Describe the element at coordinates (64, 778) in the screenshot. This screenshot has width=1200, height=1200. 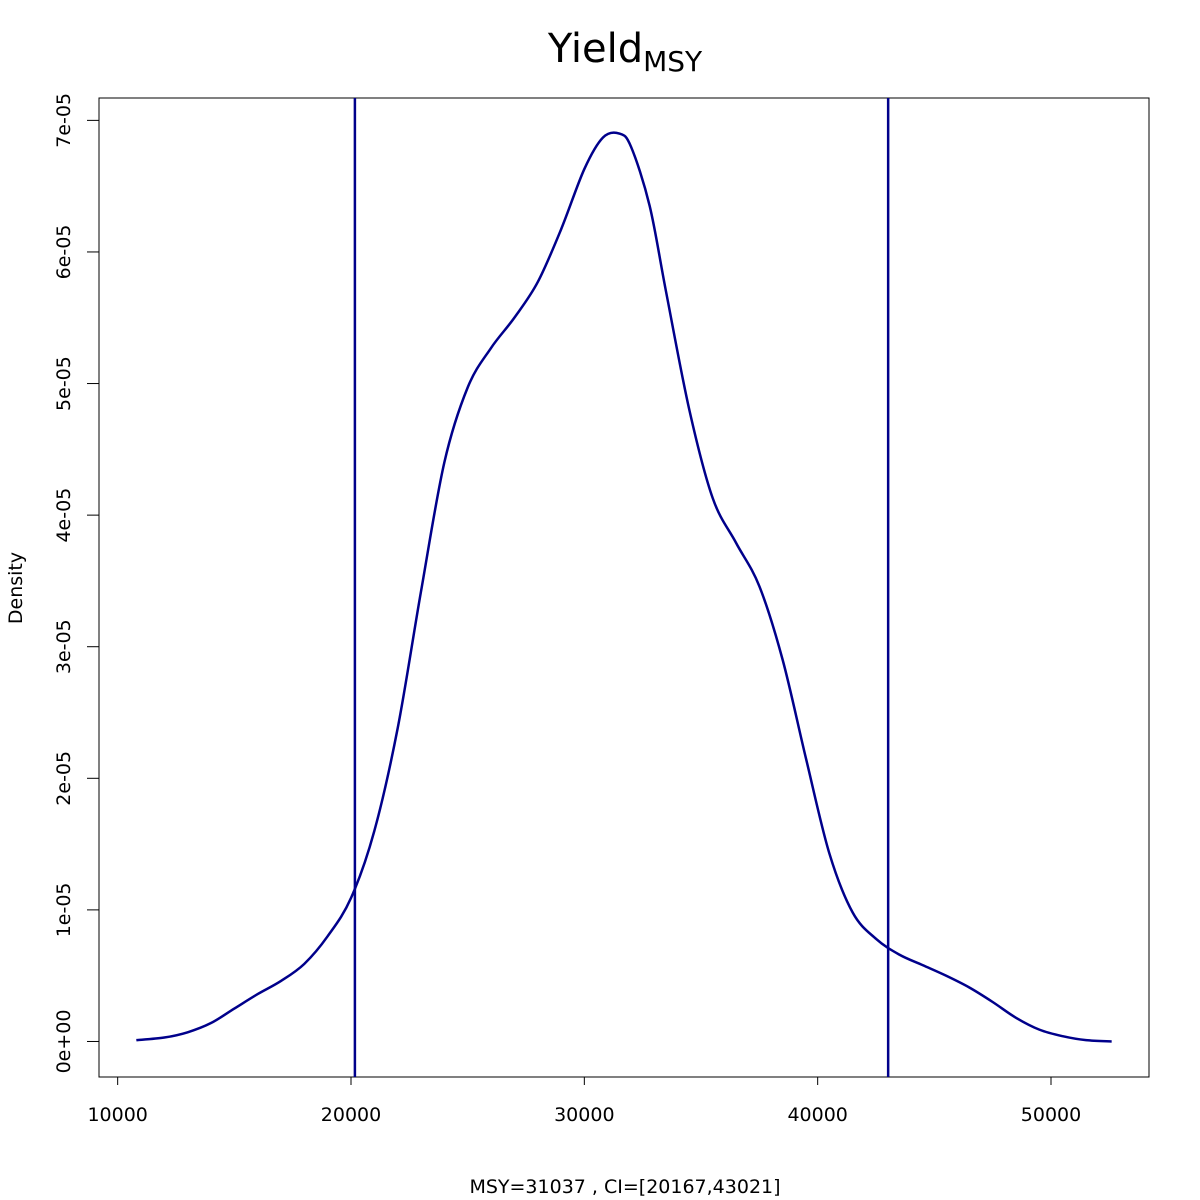
I see `y-tick-label: 2e-05` at that location.